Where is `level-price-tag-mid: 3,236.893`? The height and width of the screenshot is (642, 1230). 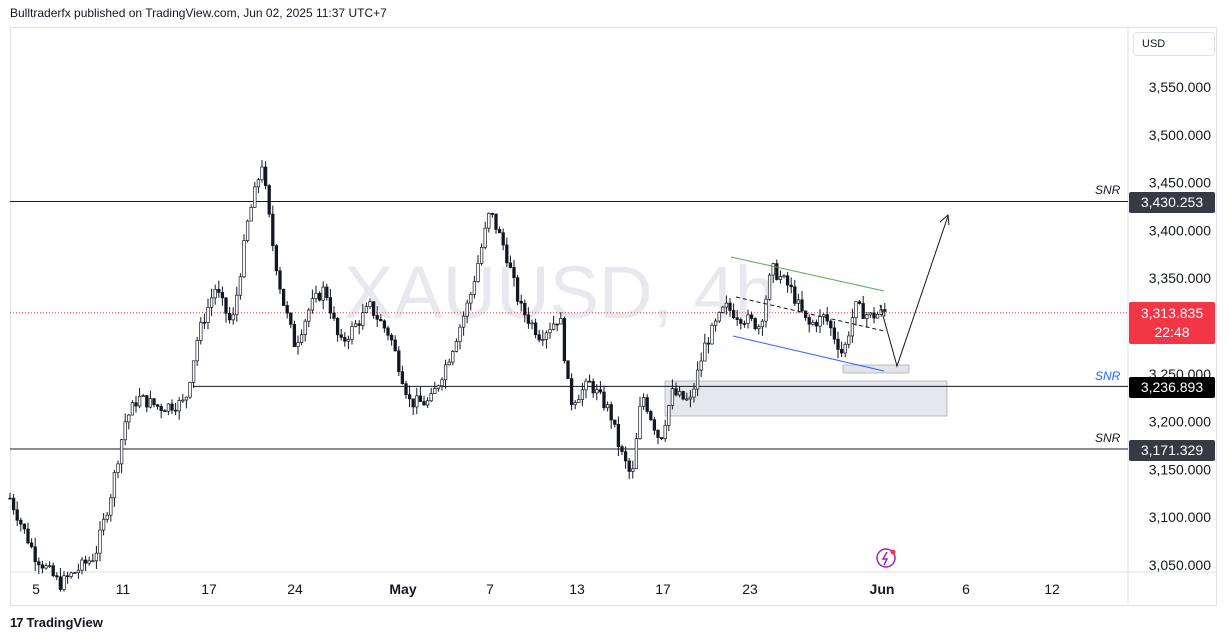 level-price-tag-mid: 3,236.893 is located at coordinates (1172, 387).